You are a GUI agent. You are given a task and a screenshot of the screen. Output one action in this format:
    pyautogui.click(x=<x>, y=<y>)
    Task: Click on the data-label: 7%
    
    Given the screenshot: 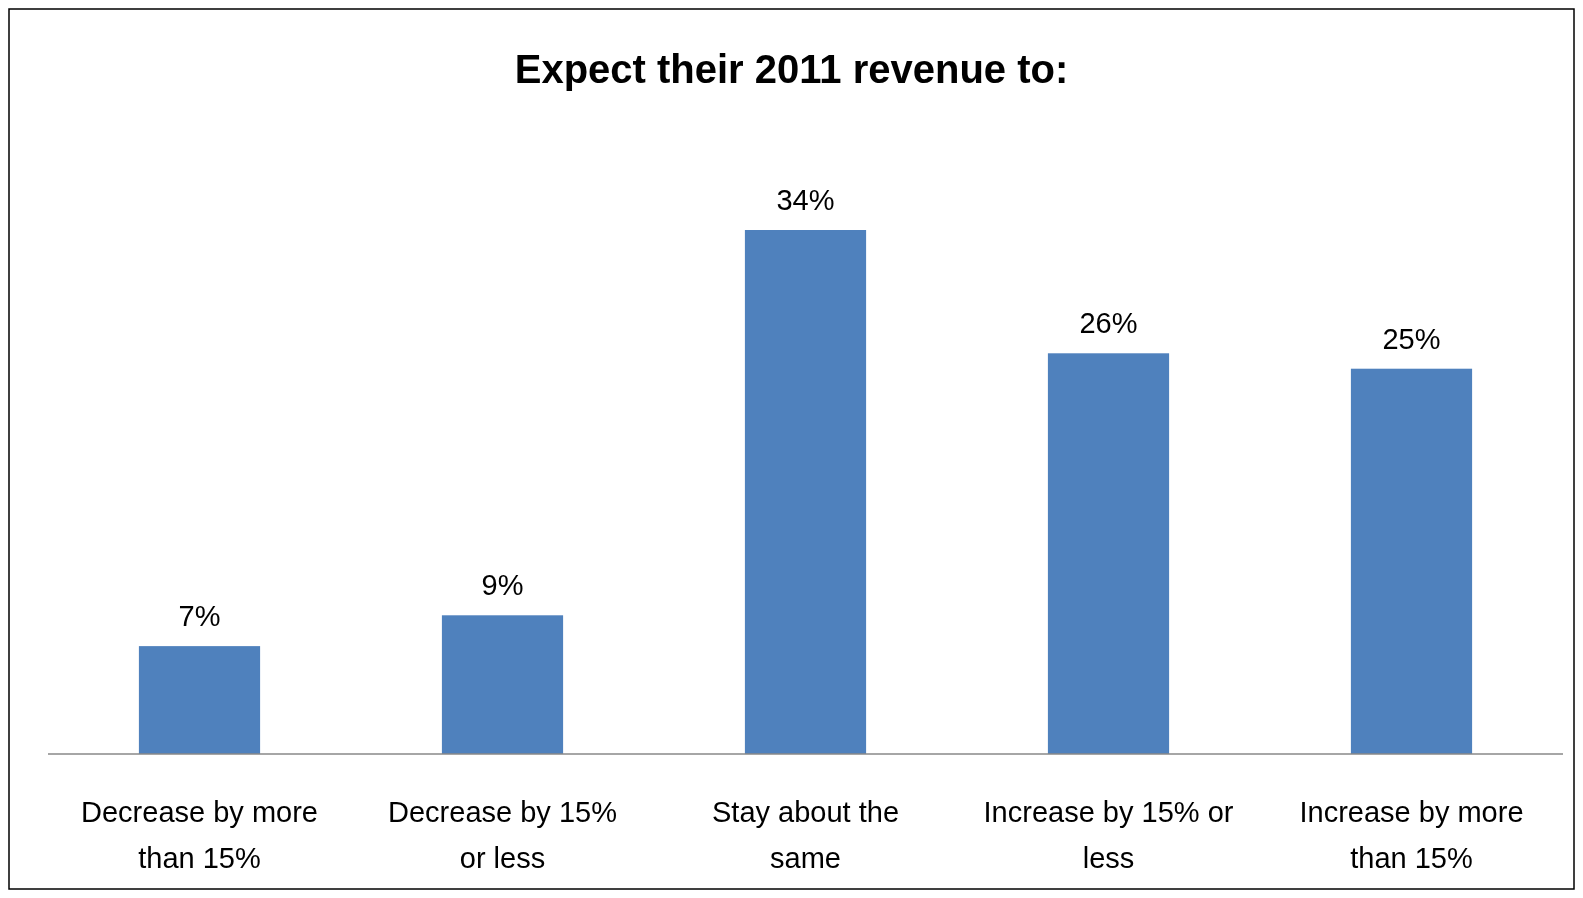 What is the action you would take?
    pyautogui.click(x=199, y=616)
    